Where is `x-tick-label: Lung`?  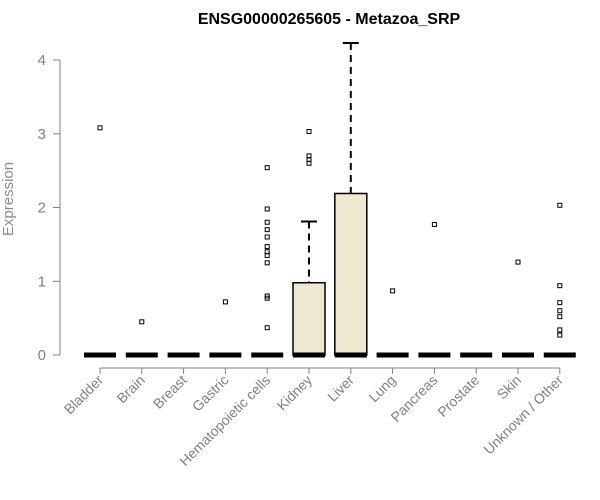 x-tick-label: Lung is located at coordinates (381, 388).